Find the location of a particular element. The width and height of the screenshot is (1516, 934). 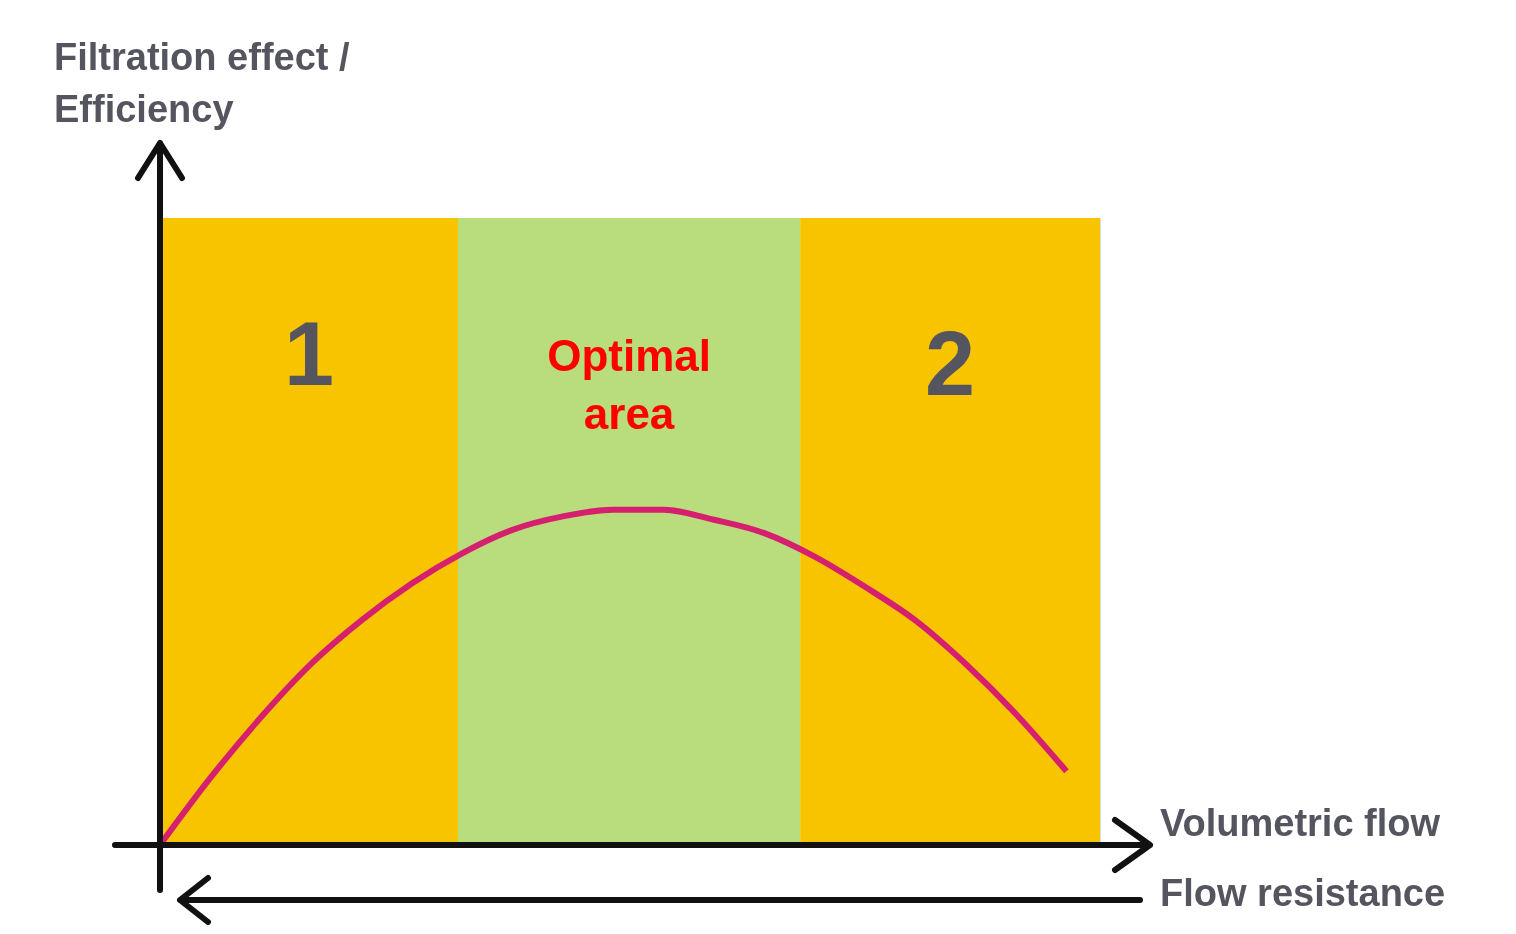

text: Optimal area is located at coordinates (629, 384).